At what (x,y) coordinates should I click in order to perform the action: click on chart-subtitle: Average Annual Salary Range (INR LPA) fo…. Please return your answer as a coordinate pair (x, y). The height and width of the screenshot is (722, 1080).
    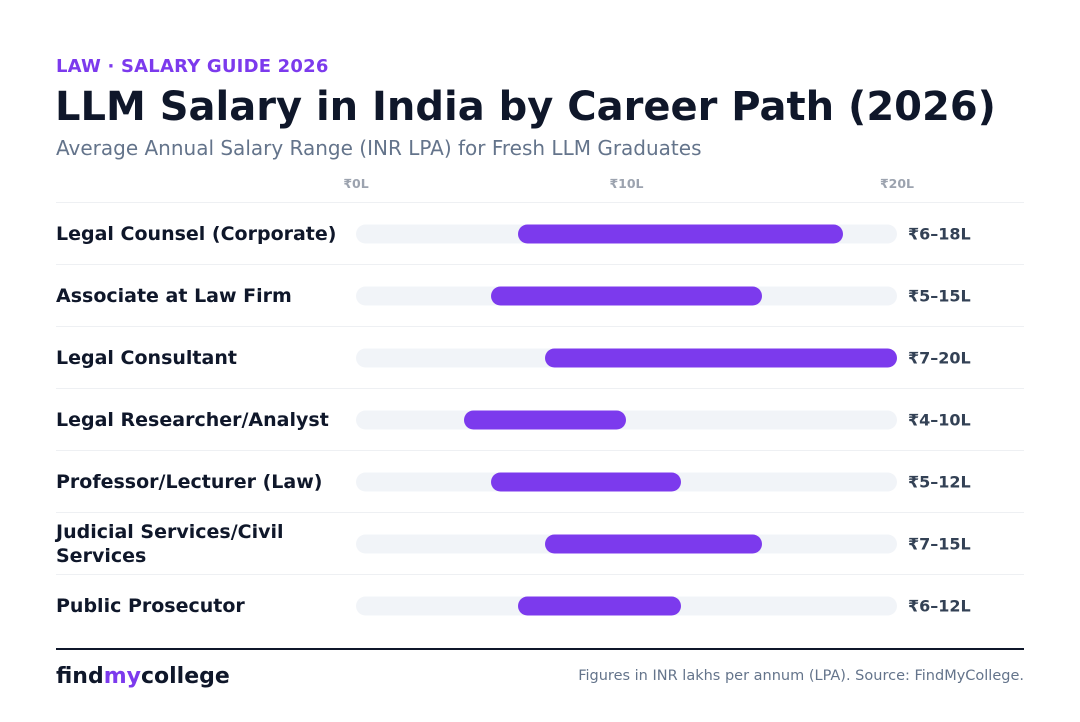
    Looking at the image, I should click on (379, 148).